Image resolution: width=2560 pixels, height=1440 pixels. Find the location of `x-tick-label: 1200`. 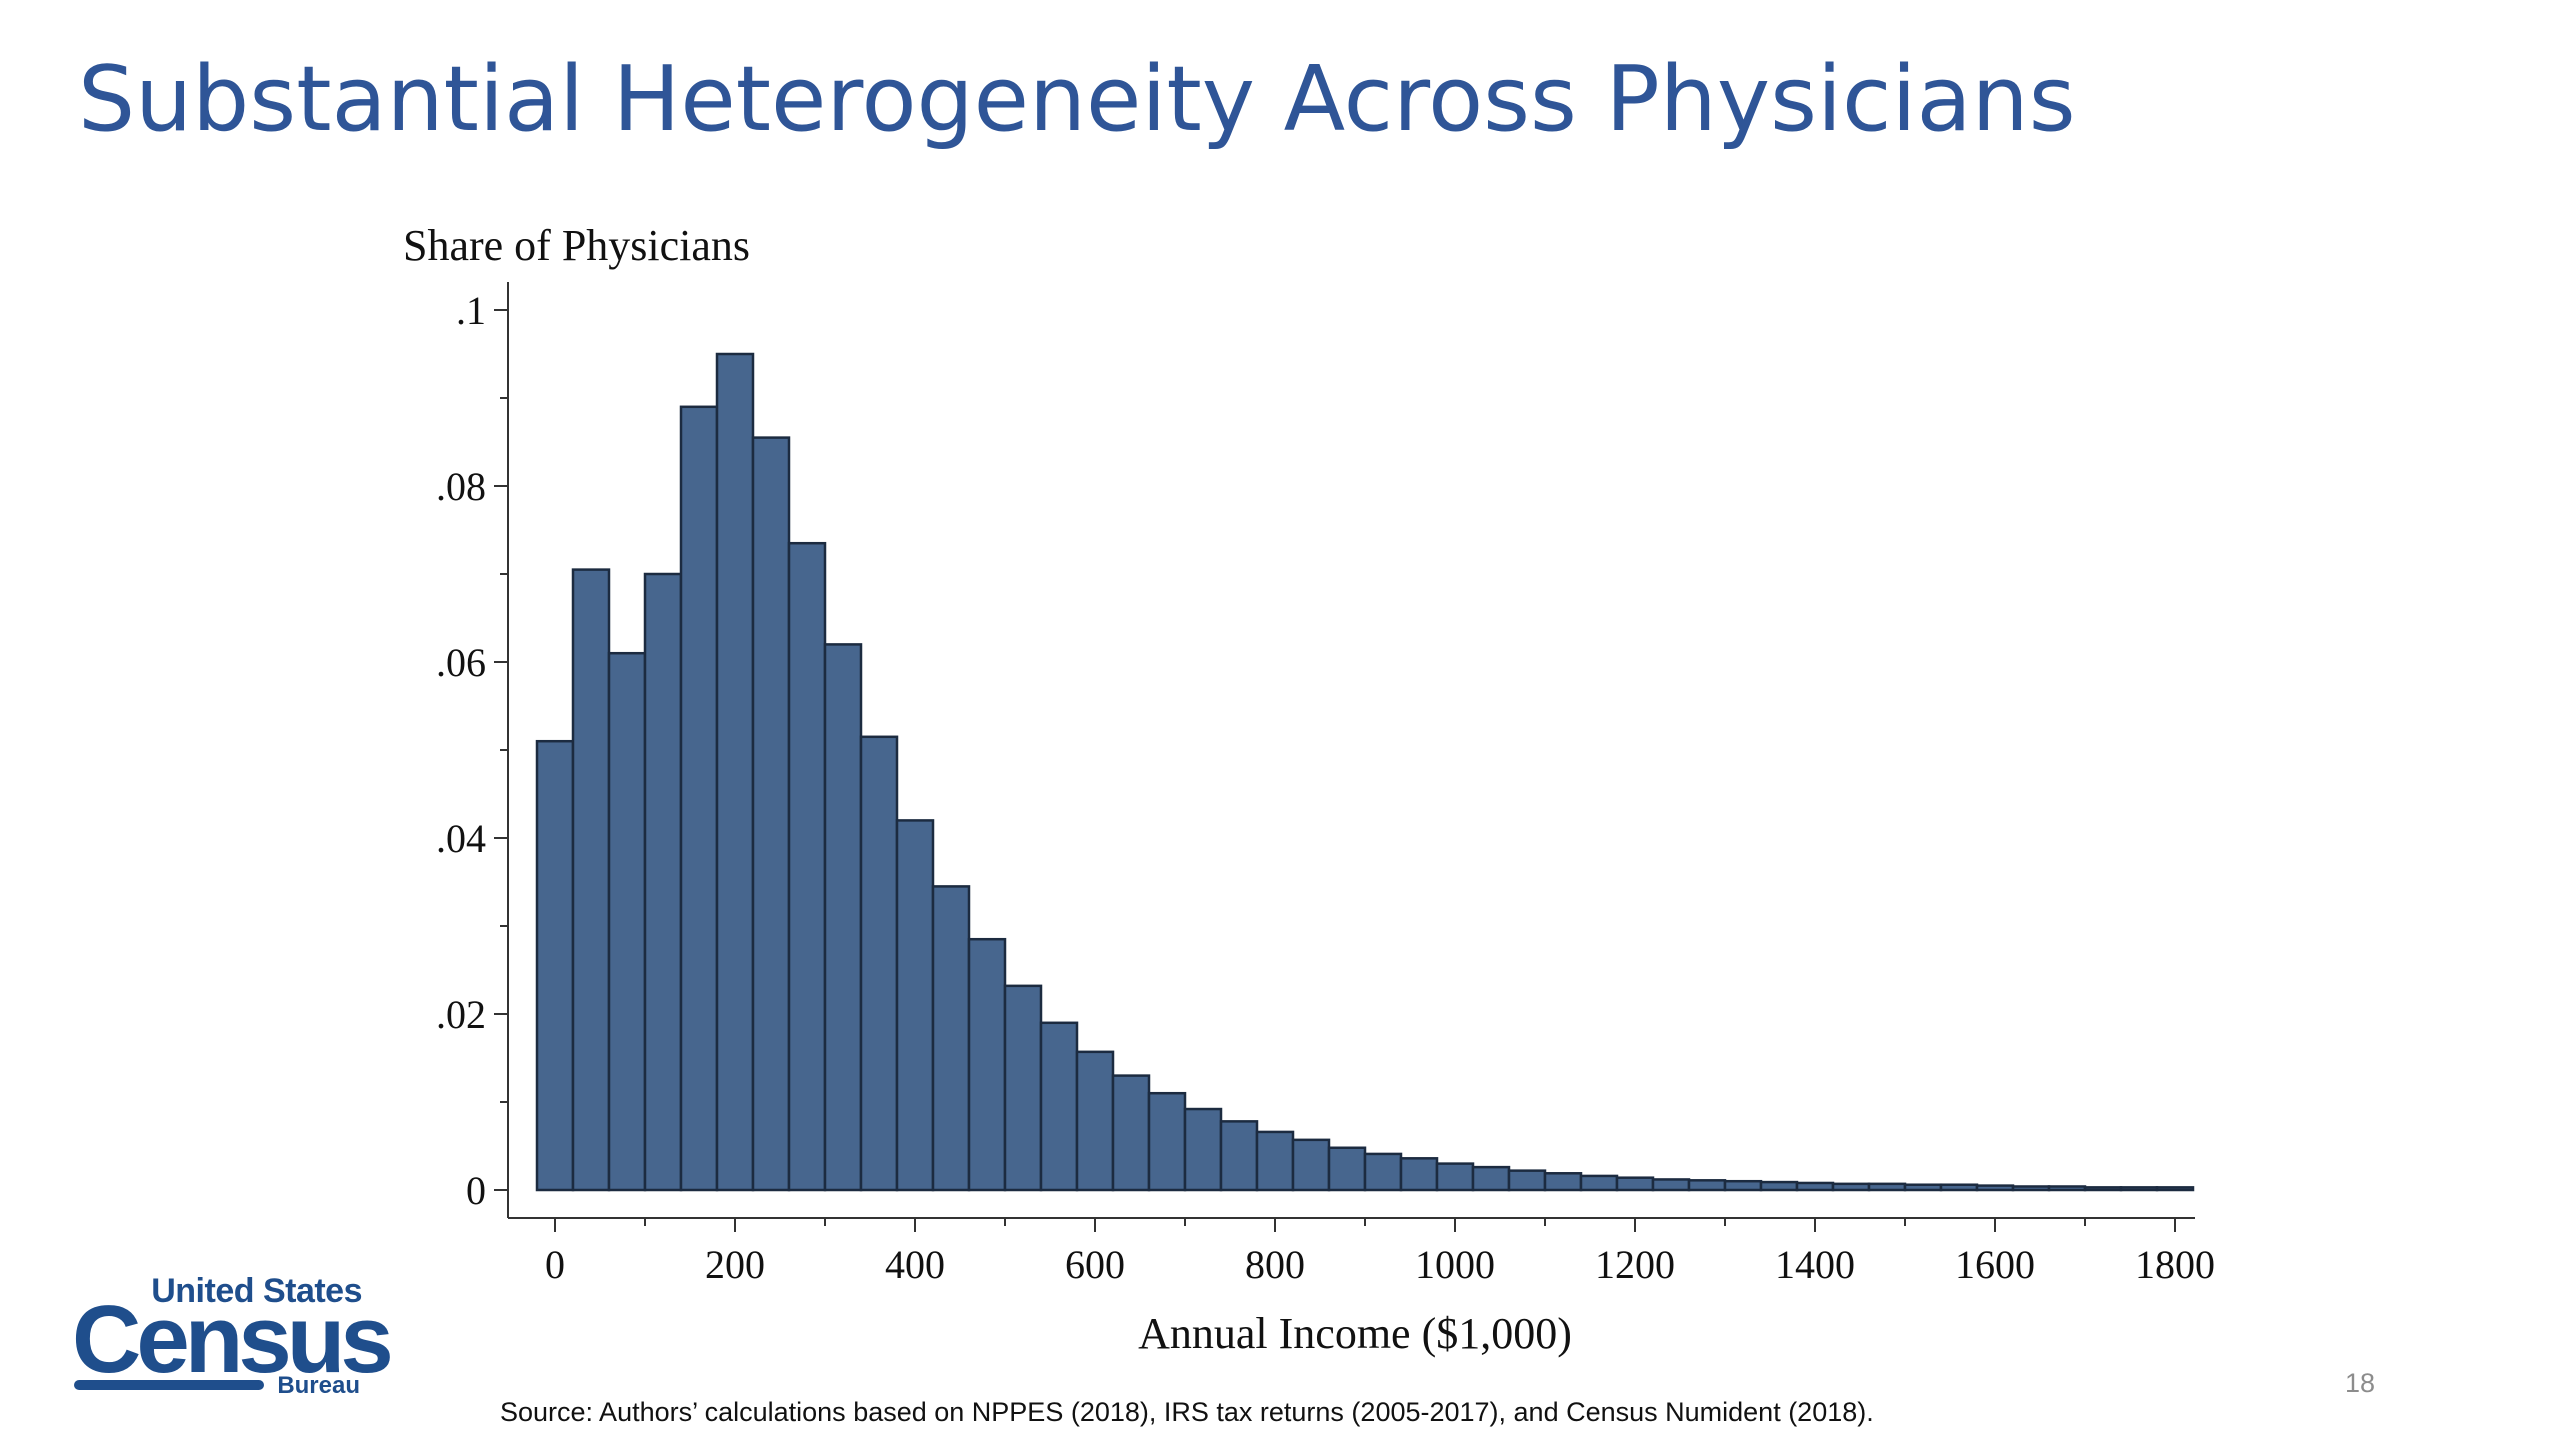

x-tick-label: 1200 is located at coordinates (1635, 1264).